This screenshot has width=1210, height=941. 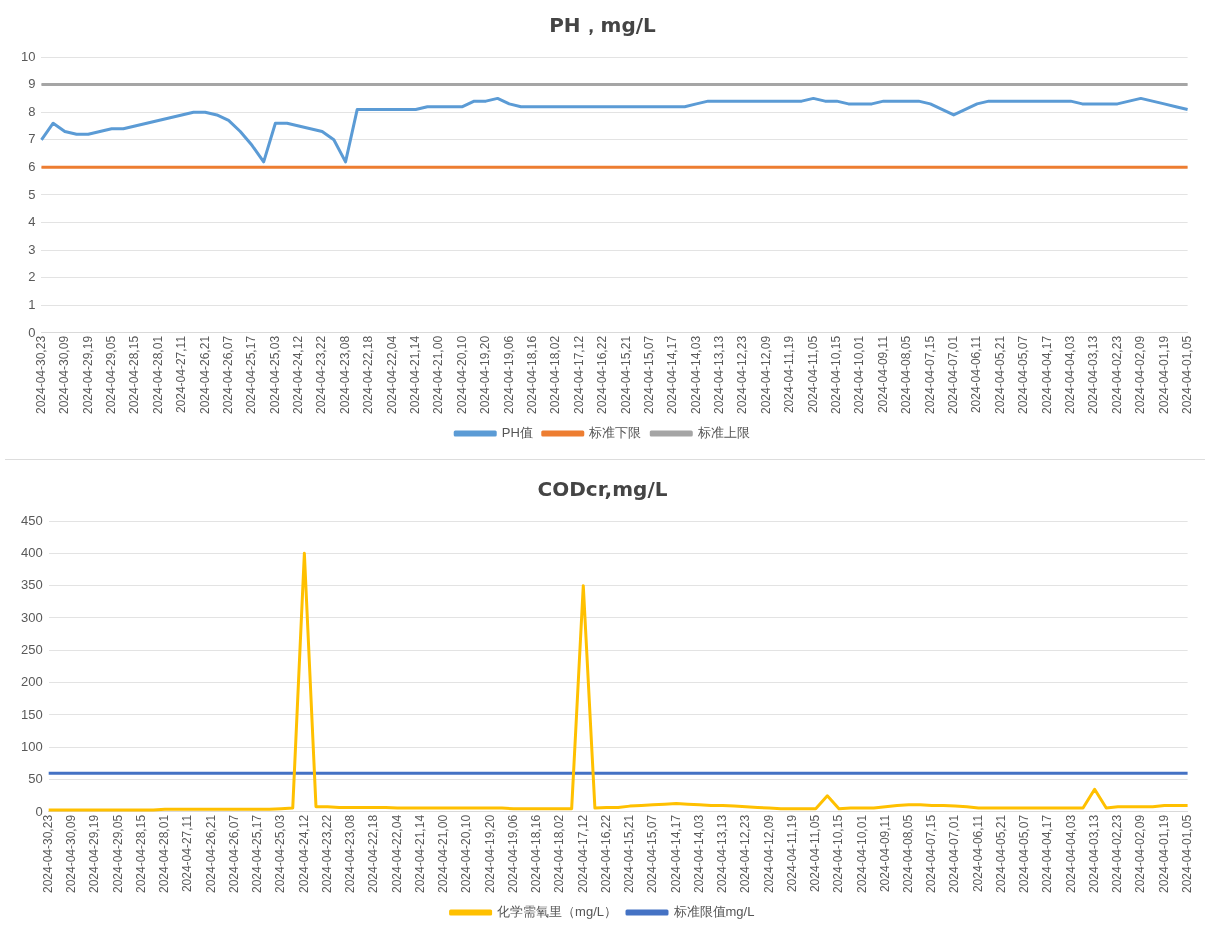 I want to click on legend-label: 标准限值mg/L, so click(x=713, y=912).